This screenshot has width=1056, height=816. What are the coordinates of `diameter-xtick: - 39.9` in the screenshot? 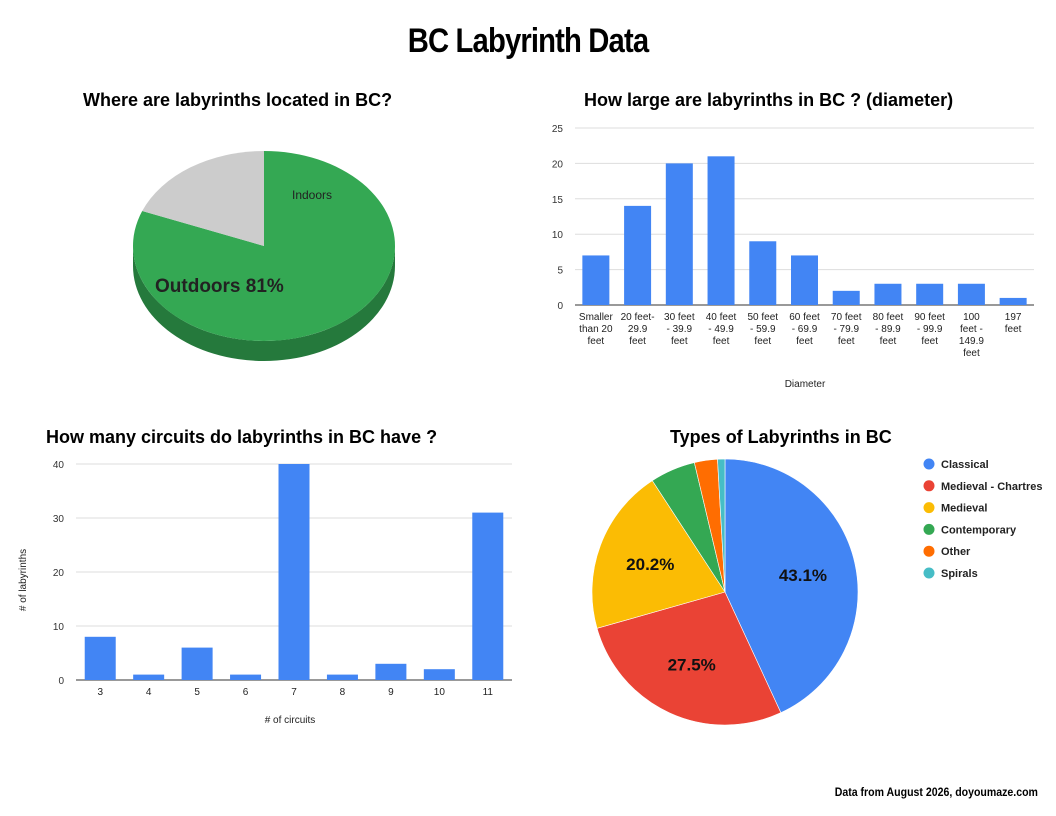 It's located at (680, 329).